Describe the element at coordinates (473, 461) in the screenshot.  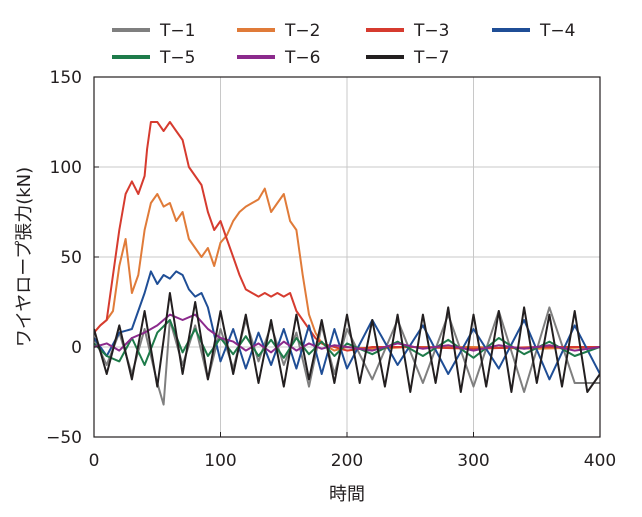
I see `x-tick-label: 300` at that location.